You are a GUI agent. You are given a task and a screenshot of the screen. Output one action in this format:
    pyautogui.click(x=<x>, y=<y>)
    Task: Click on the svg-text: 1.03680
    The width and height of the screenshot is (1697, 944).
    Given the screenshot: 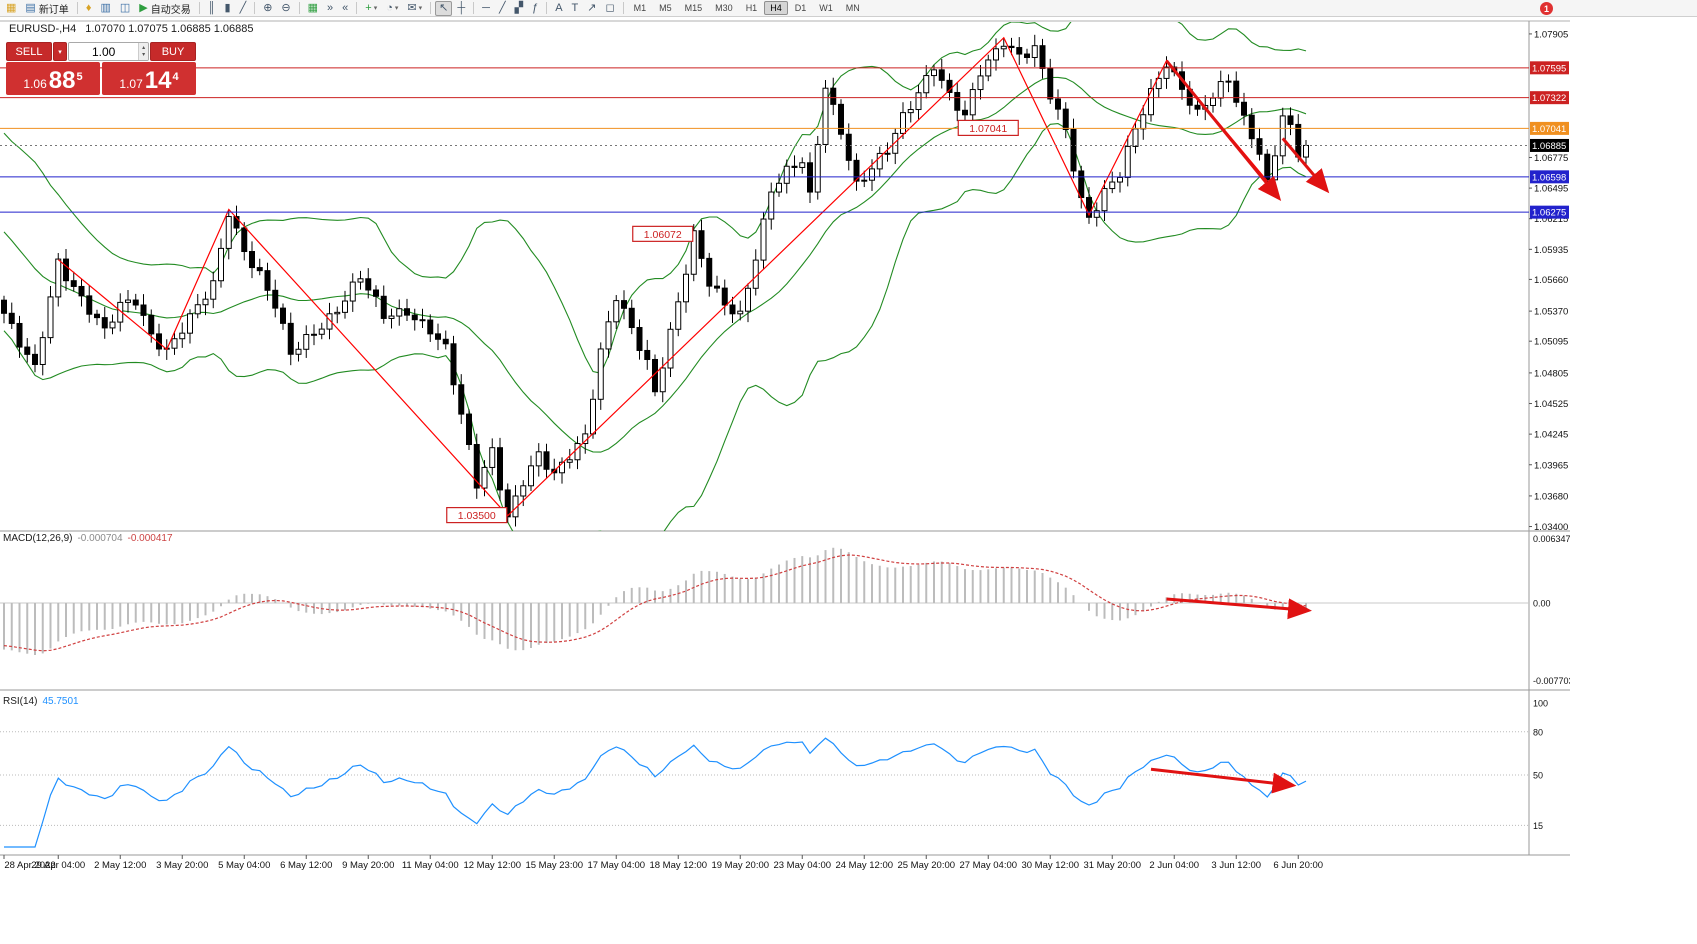 What is the action you would take?
    pyautogui.click(x=1551, y=496)
    